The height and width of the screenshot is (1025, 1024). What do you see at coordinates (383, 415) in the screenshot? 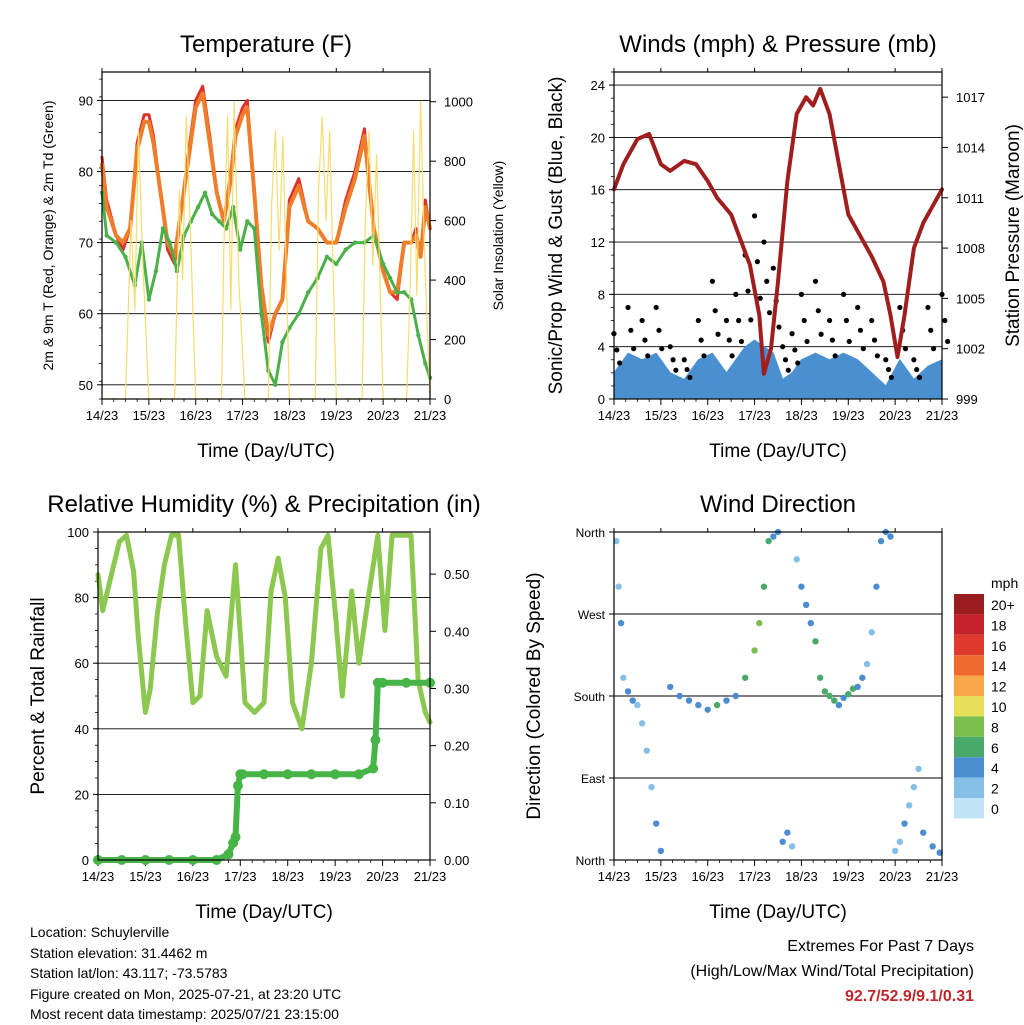
I see `temp-xtick-label: 20/23` at bounding box center [383, 415].